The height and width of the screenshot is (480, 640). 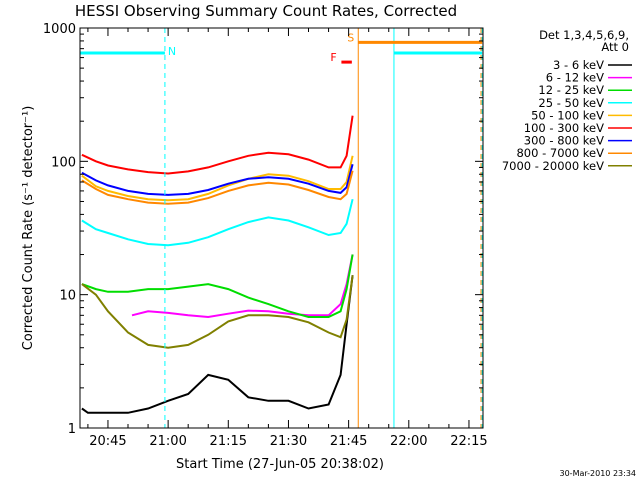 I want to click on y-tick-label: 100, so click(x=63, y=162).